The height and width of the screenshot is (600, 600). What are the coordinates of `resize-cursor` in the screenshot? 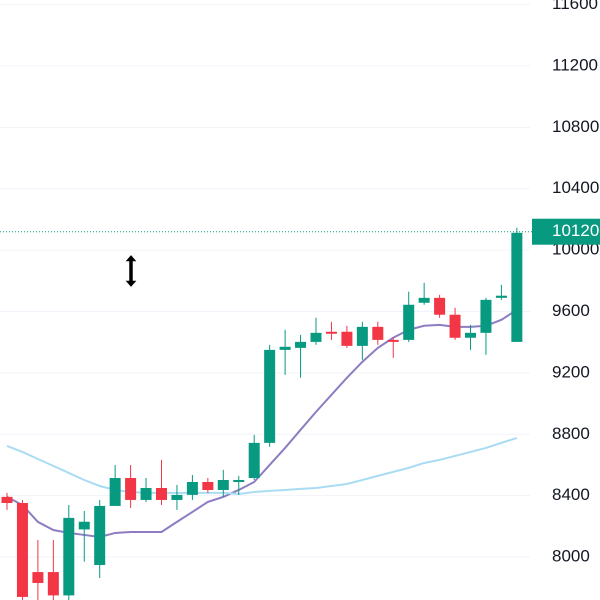 It's located at (131, 271).